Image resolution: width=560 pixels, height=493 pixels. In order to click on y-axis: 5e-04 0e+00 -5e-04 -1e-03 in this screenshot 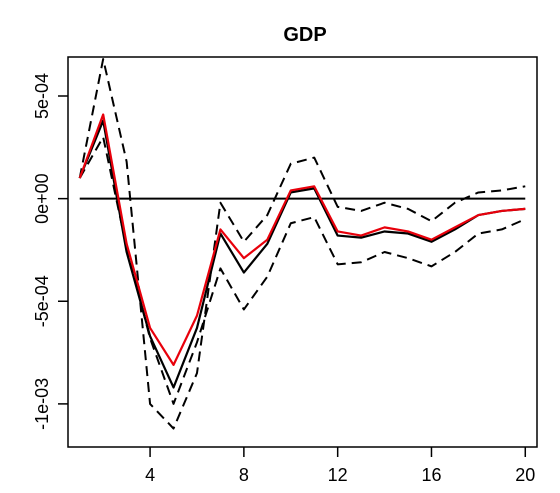, I will do `click(50, 251)`.